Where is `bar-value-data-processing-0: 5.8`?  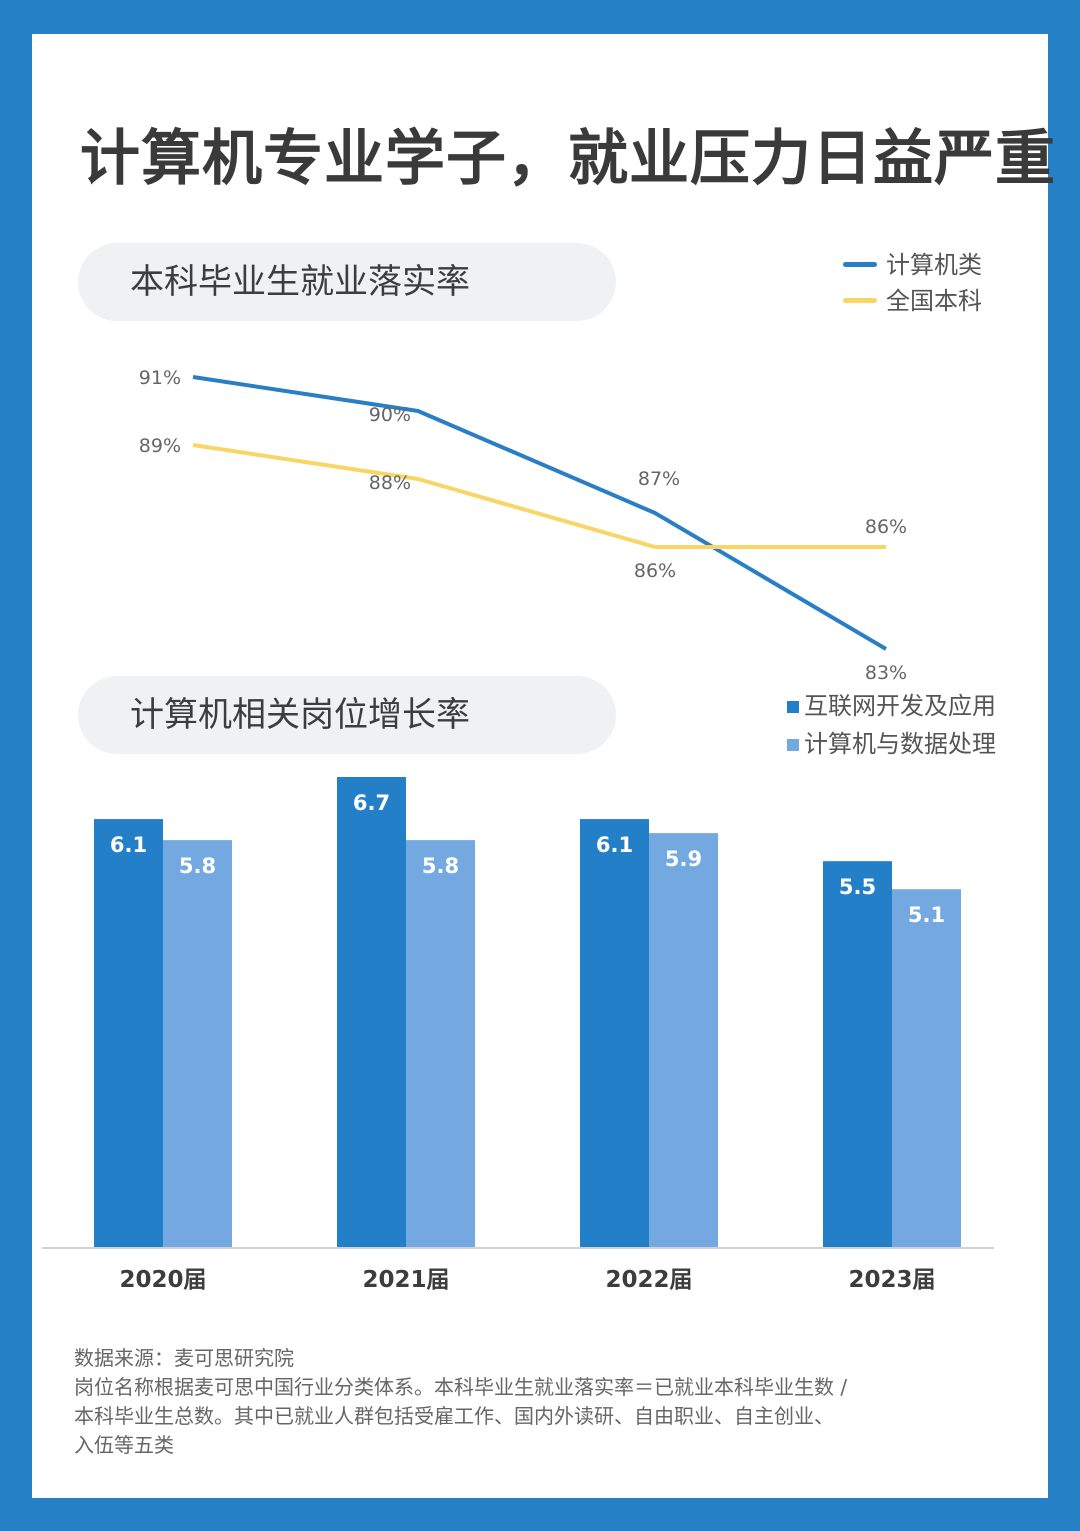 bar-value-data-processing-0: 5.8 is located at coordinates (197, 866).